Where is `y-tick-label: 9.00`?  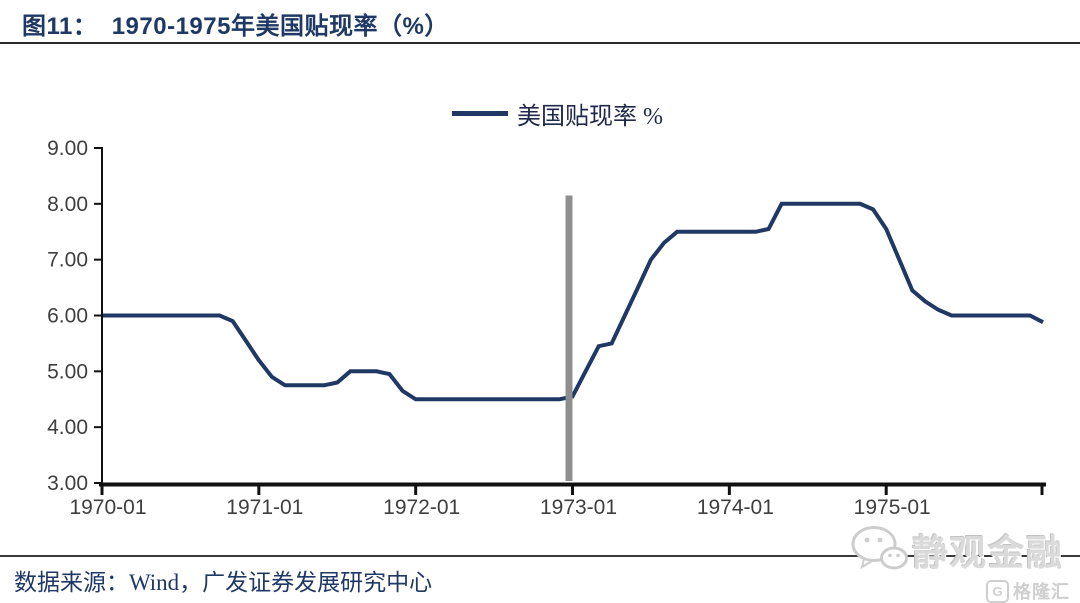
y-tick-label: 9.00 is located at coordinates (67, 148).